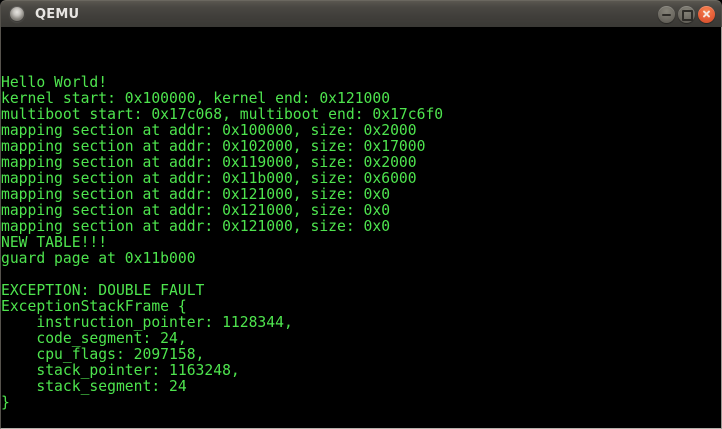 This screenshot has width=722, height=429. I want to click on console-line: guard page at 0x11b000, so click(98, 258).